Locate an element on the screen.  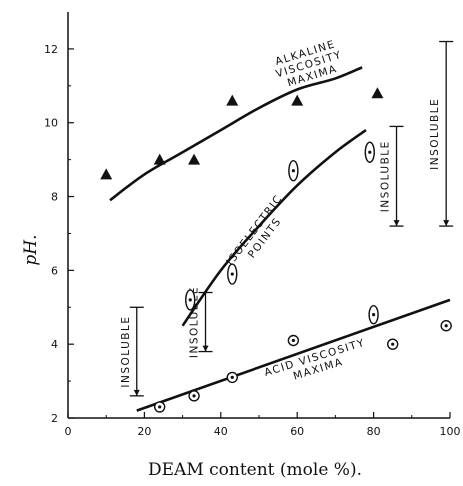
x-tick-label: 80 is located at coordinates (374, 431).